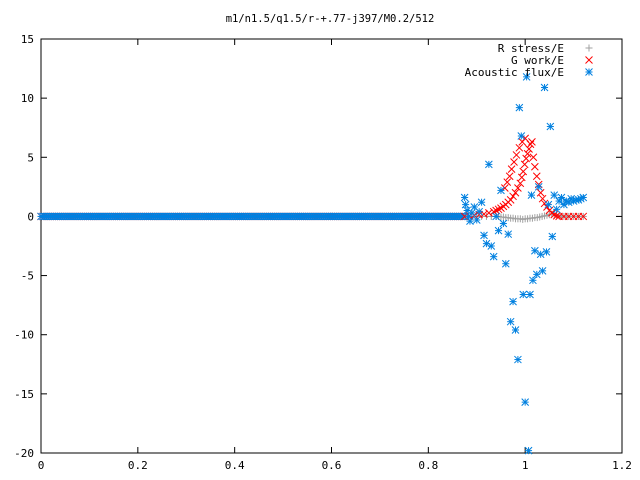 The width and height of the screenshot is (640, 480). I want to click on x-tick-label: 1, so click(525, 465).